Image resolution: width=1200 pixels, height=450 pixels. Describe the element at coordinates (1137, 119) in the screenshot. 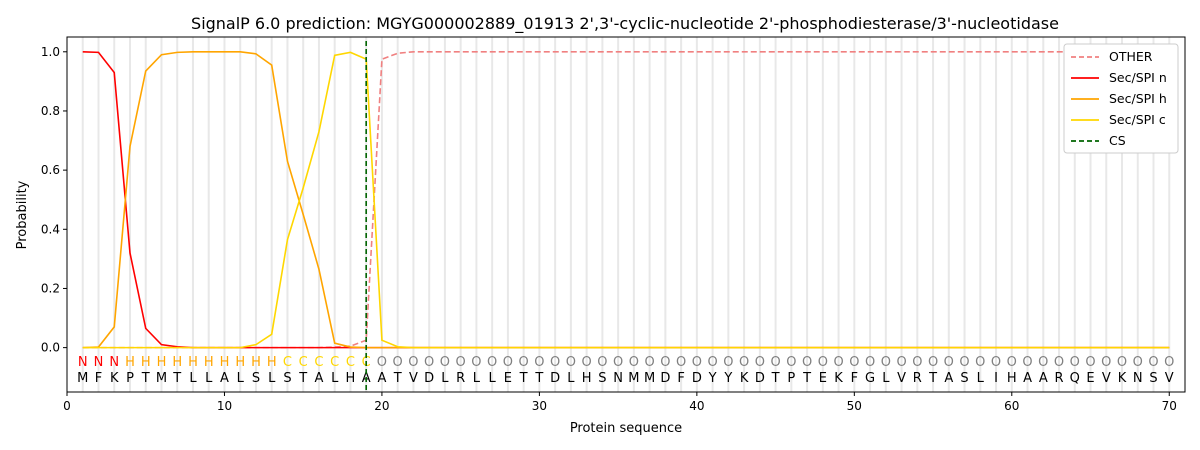

I see `legend-label: Sec/SPI c` at that location.